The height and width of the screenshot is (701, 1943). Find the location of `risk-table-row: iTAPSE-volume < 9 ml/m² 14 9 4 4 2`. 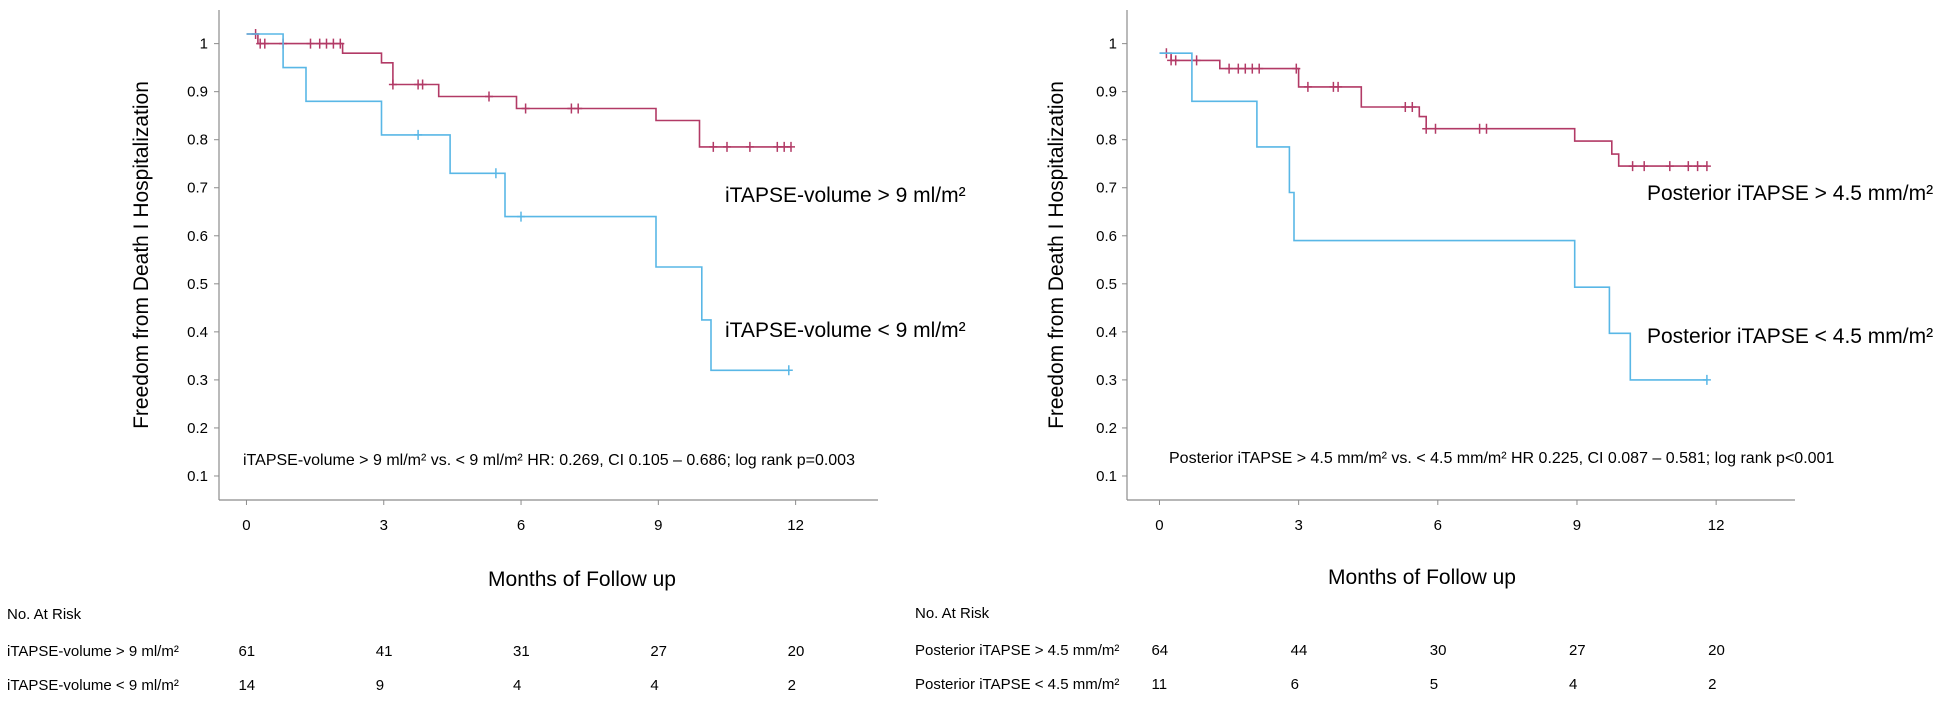

risk-table-row: iTAPSE-volume < 9 ml/m² 14 9 4 4 2 is located at coordinates (480, 687).